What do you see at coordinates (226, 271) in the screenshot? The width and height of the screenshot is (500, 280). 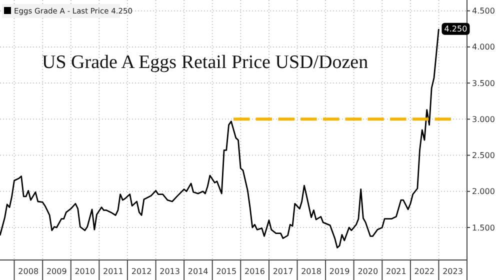 I see `x-tick-label: 2015` at bounding box center [226, 271].